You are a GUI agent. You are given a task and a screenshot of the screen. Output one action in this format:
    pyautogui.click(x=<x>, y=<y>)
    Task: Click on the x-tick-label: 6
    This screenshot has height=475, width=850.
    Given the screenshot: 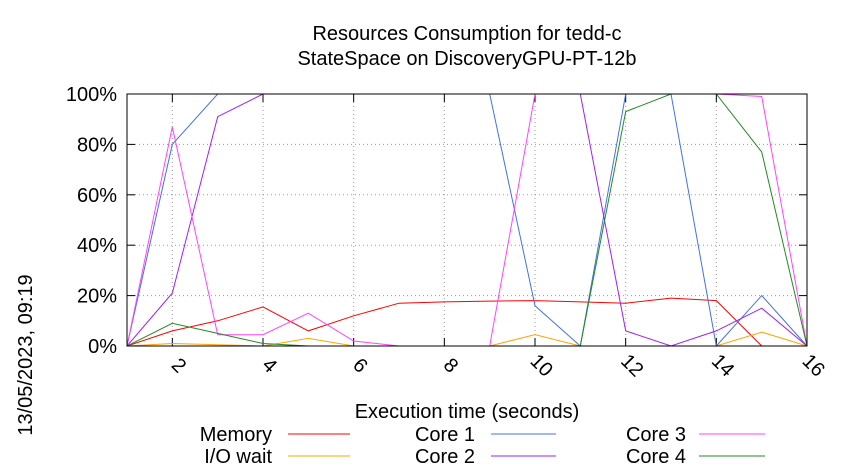 What is the action you would take?
    pyautogui.click(x=359, y=365)
    